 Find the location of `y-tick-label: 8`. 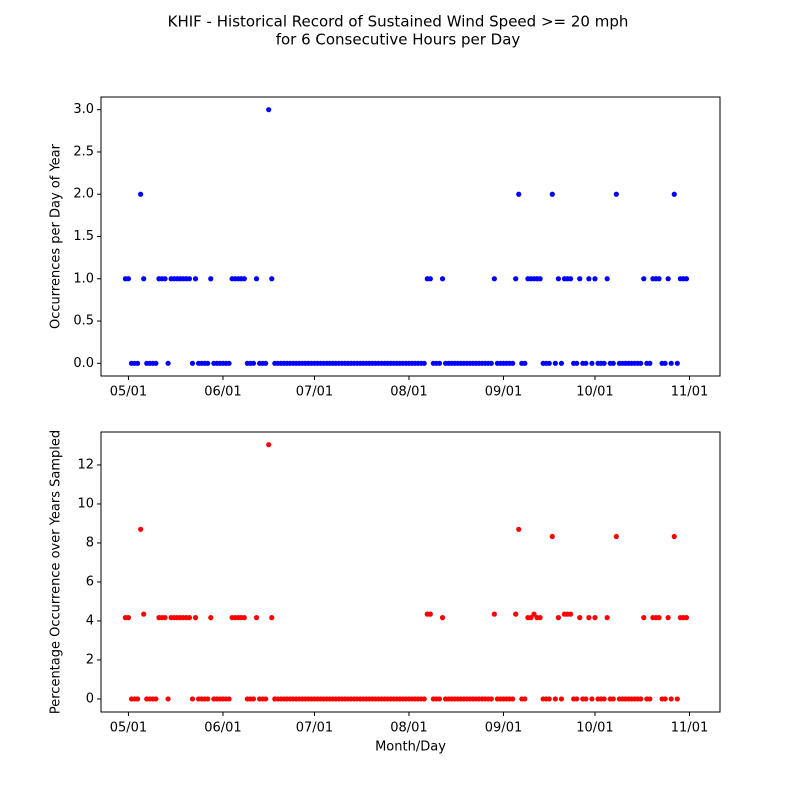

y-tick-label: 8 is located at coordinates (90, 542).